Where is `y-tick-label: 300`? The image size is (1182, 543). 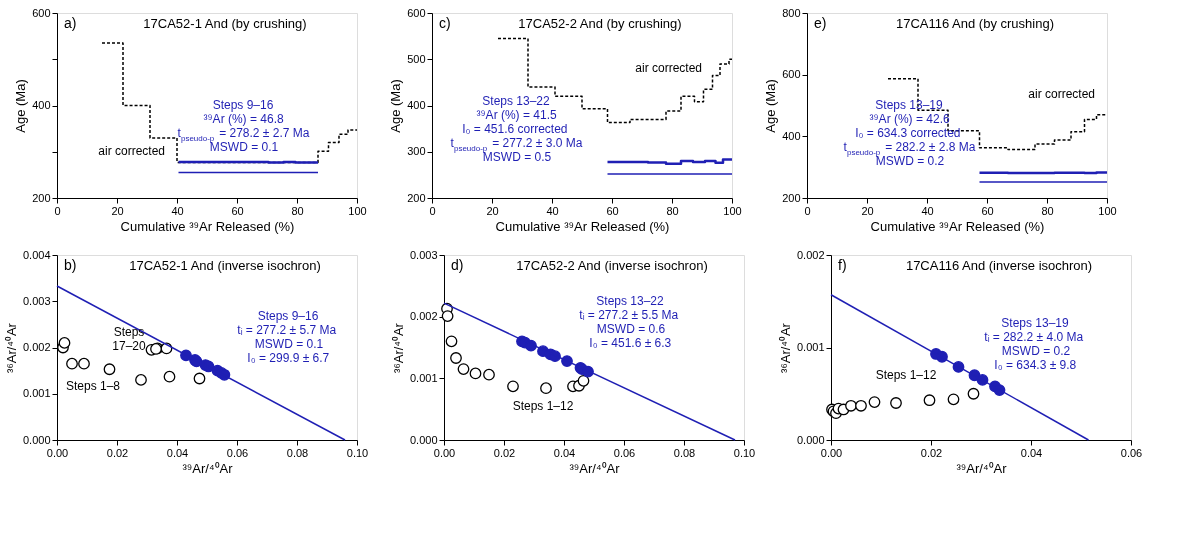
y-tick-label: 300 is located at coordinates (416, 151).